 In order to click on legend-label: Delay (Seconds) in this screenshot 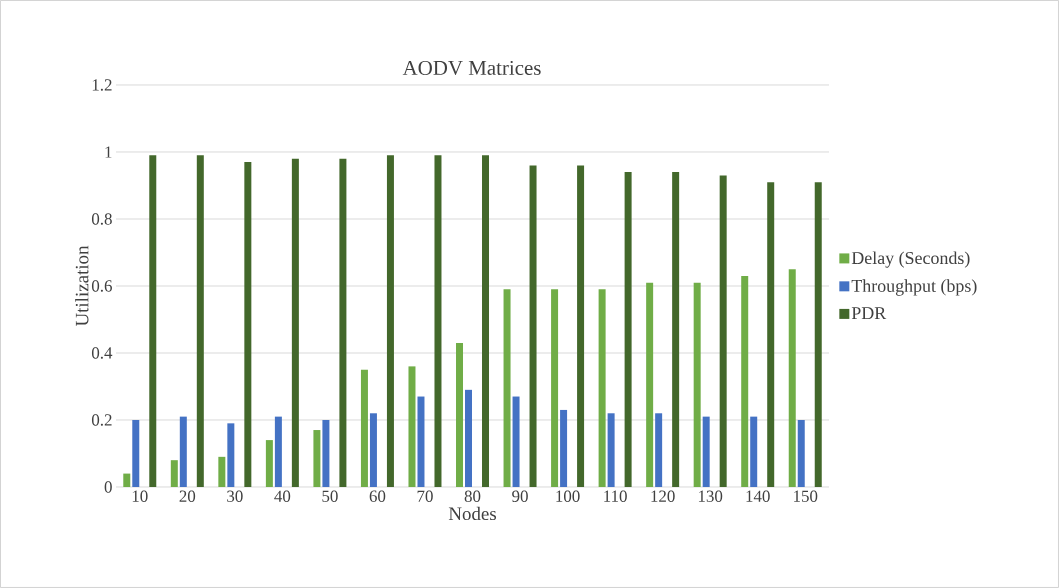, I will do `click(910, 259)`.